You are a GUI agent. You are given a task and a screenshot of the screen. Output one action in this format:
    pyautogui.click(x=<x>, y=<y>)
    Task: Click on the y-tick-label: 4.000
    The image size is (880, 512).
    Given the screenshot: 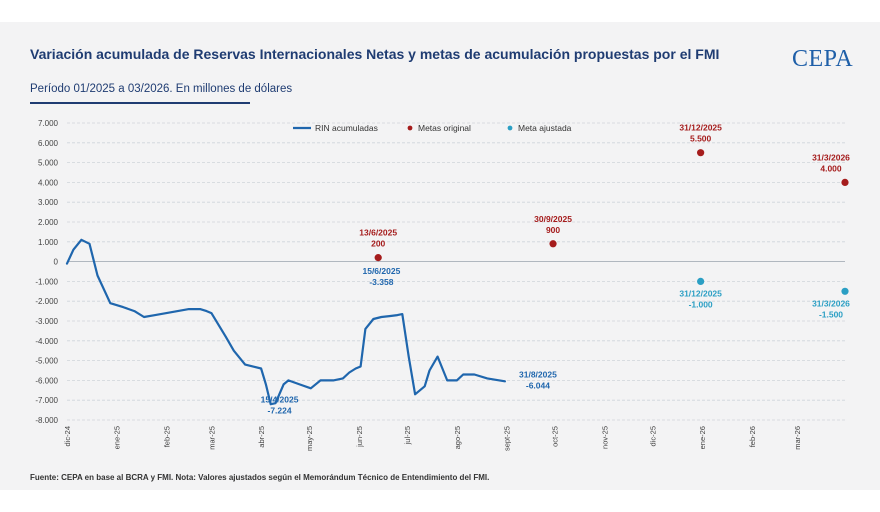 What is the action you would take?
    pyautogui.click(x=48, y=182)
    